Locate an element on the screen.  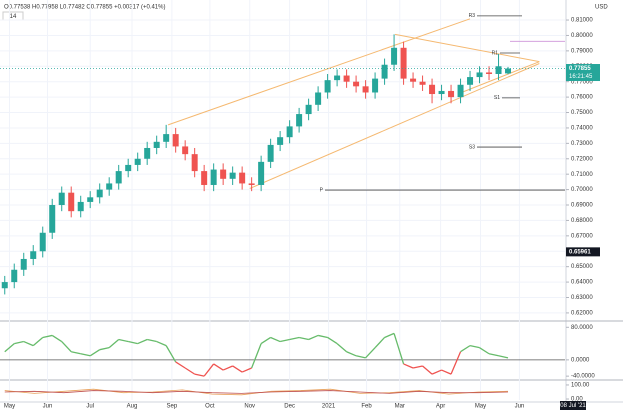
countdown: 16:21:45 is located at coordinates (581, 77).